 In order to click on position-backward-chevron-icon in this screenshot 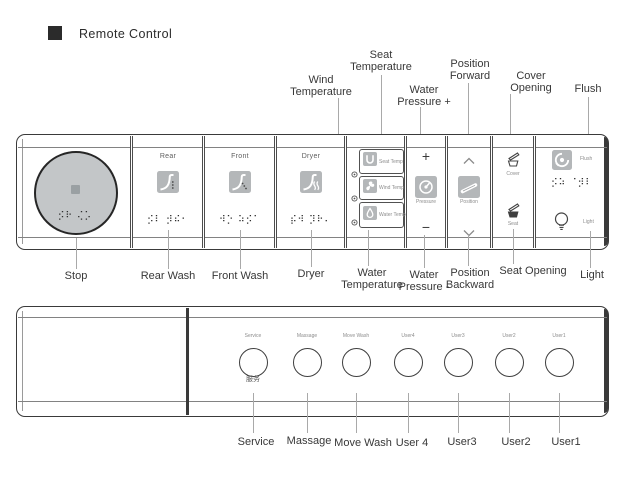, I will do `click(469, 233)`.